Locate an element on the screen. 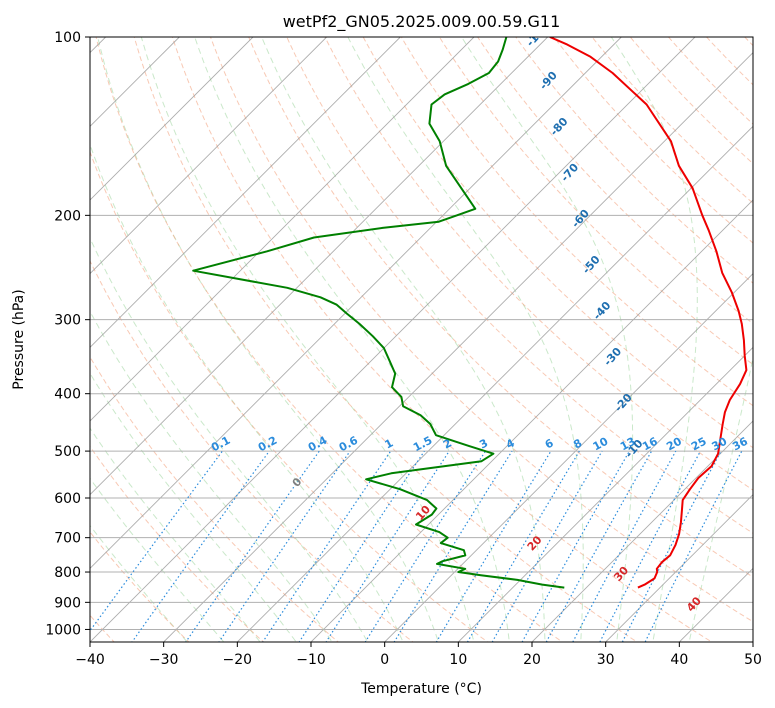  mixing-ratio-label: 30 is located at coordinates (720, 444).